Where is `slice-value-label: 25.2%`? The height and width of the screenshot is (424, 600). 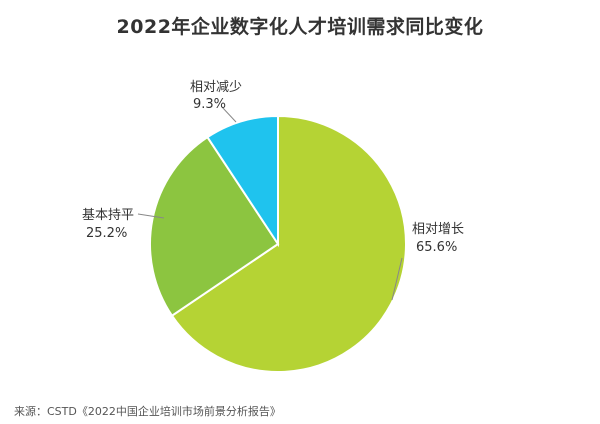 slice-value-label: 25.2% is located at coordinates (107, 233).